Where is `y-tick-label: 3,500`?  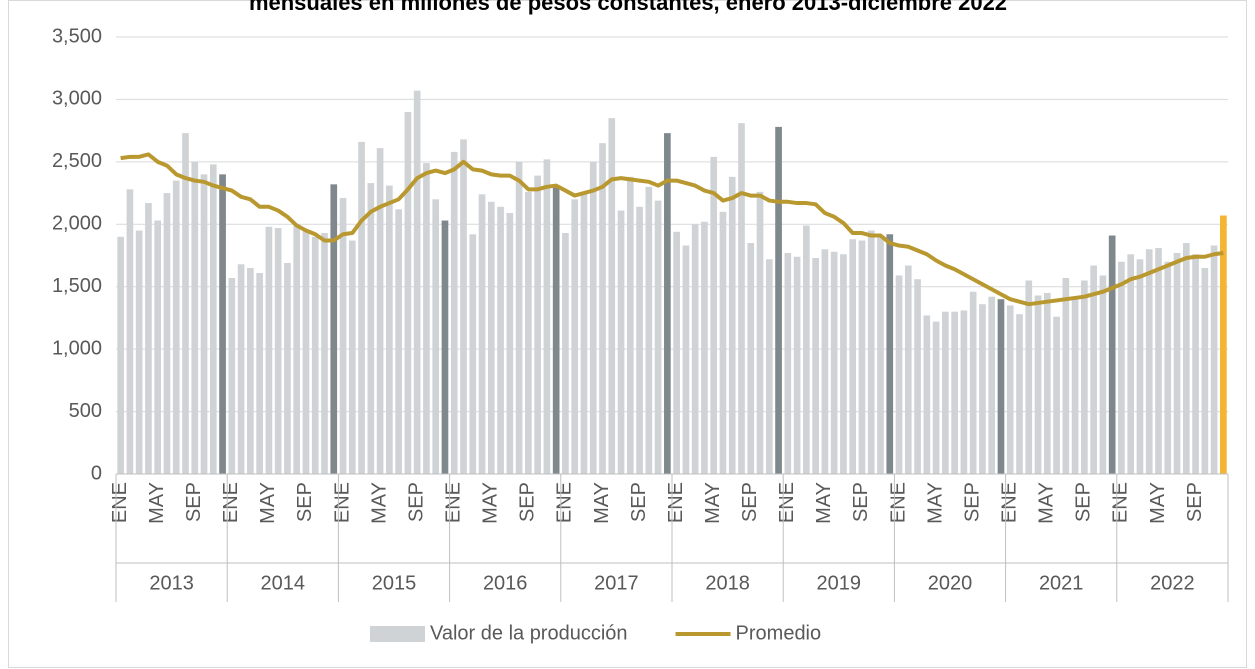
y-tick-label: 3,500 is located at coordinates (77, 36).